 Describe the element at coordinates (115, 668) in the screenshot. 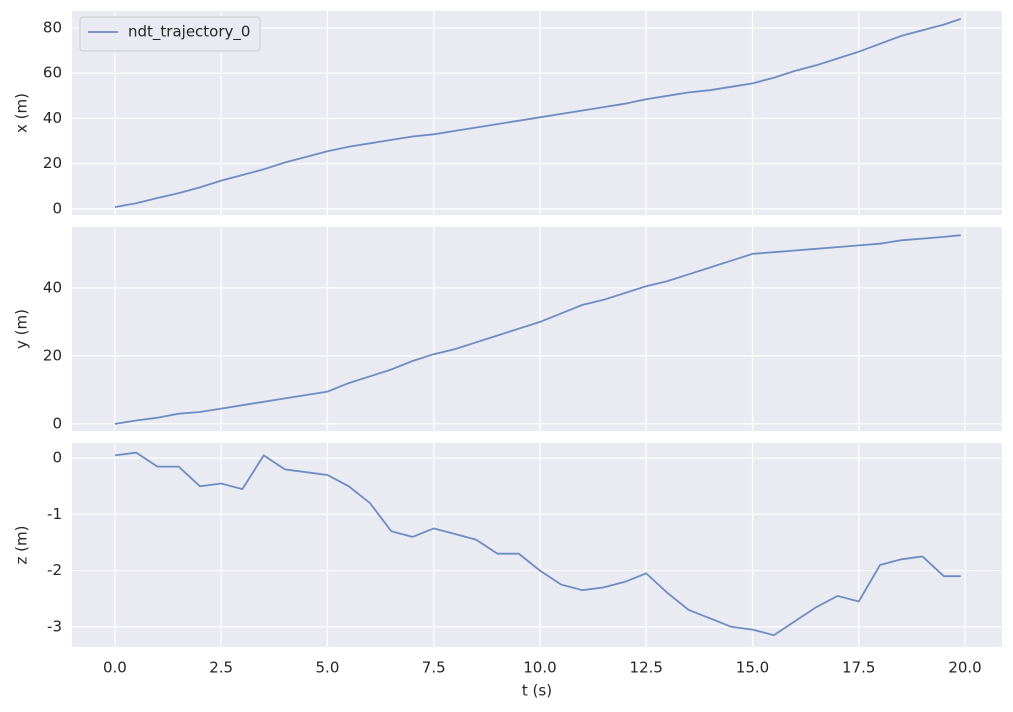

I see `x-tick-label: 0.0` at that location.